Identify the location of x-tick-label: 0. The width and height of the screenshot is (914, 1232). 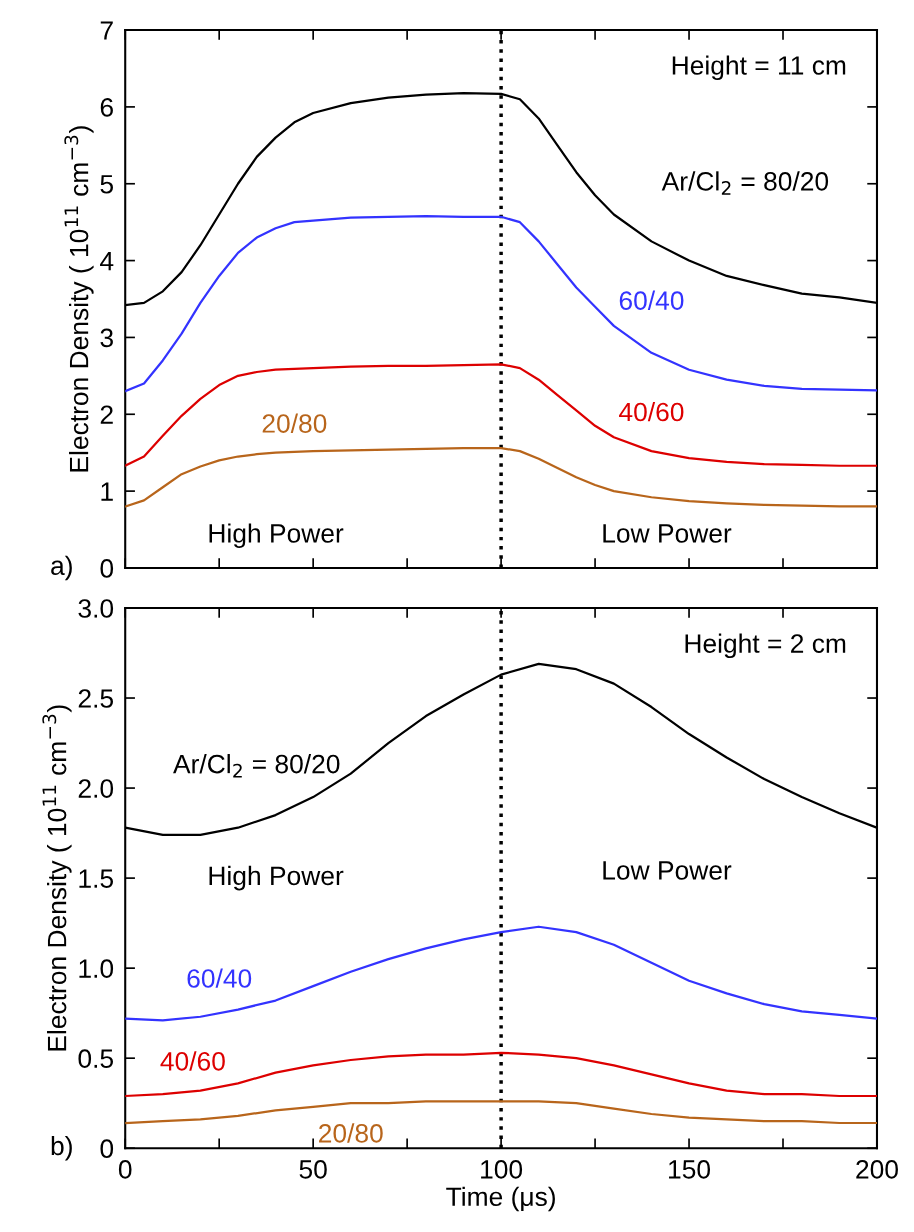
(125, 1169).